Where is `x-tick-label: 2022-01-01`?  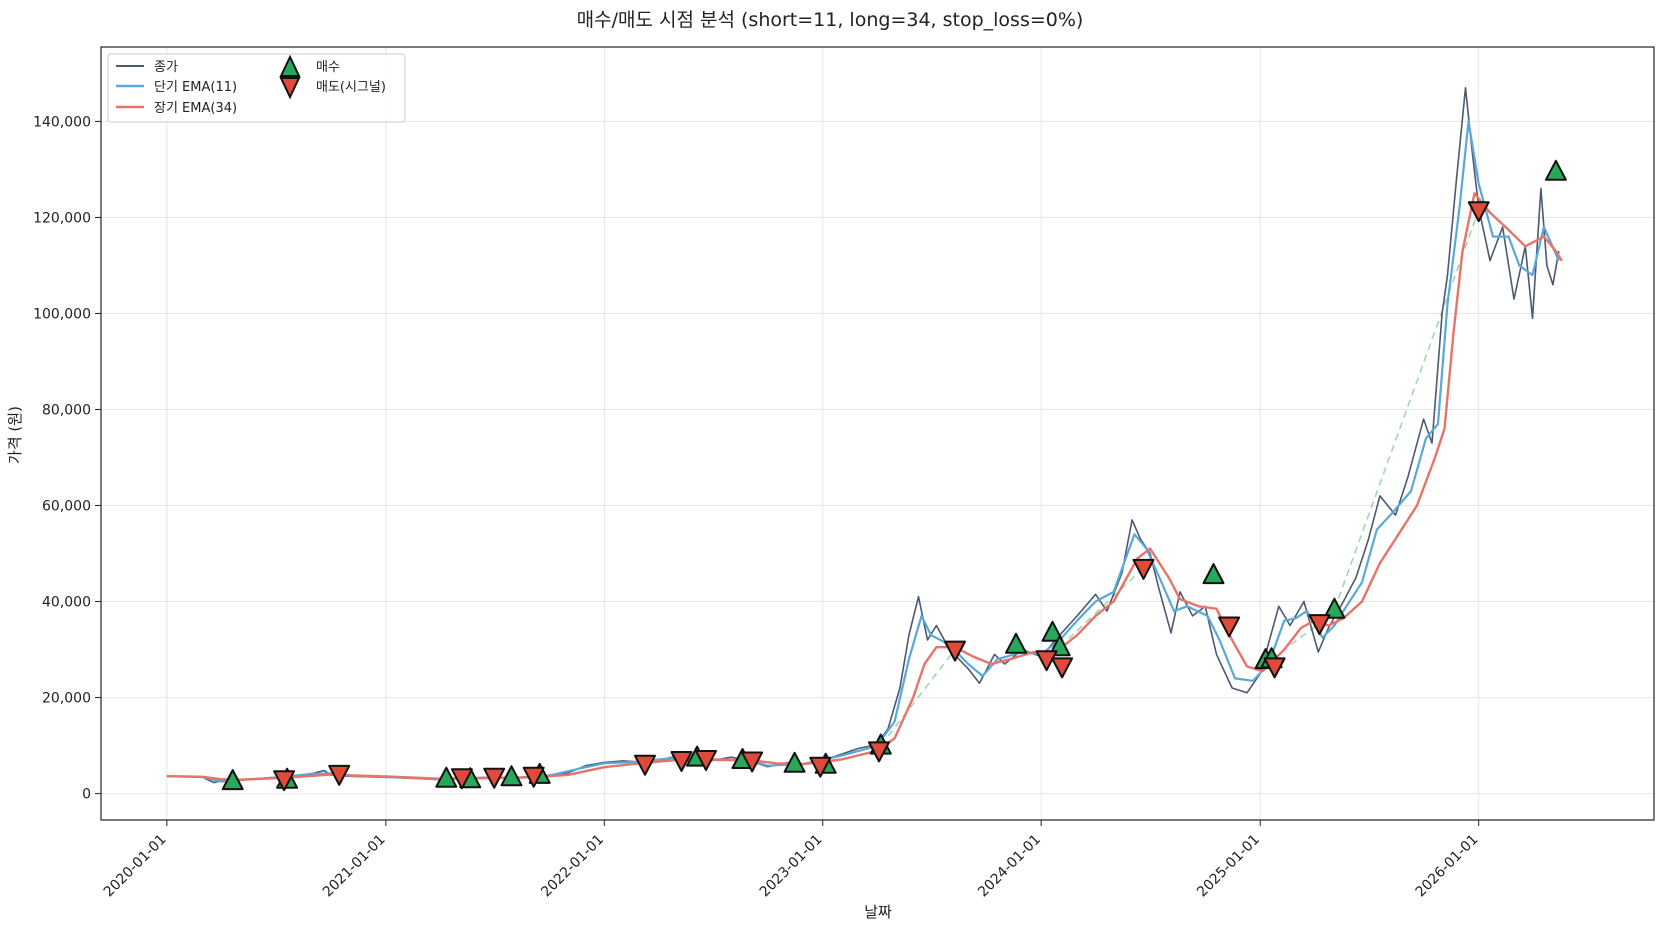
x-tick-label: 2022-01-01 is located at coordinates (572, 866).